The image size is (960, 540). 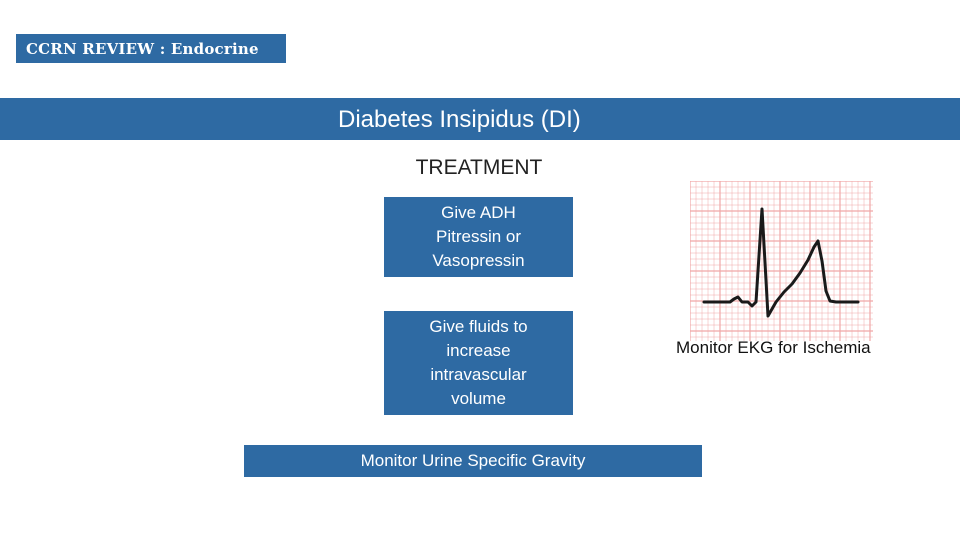 I want to click on give-adh-line-2: Pitressin or, so click(x=478, y=236).